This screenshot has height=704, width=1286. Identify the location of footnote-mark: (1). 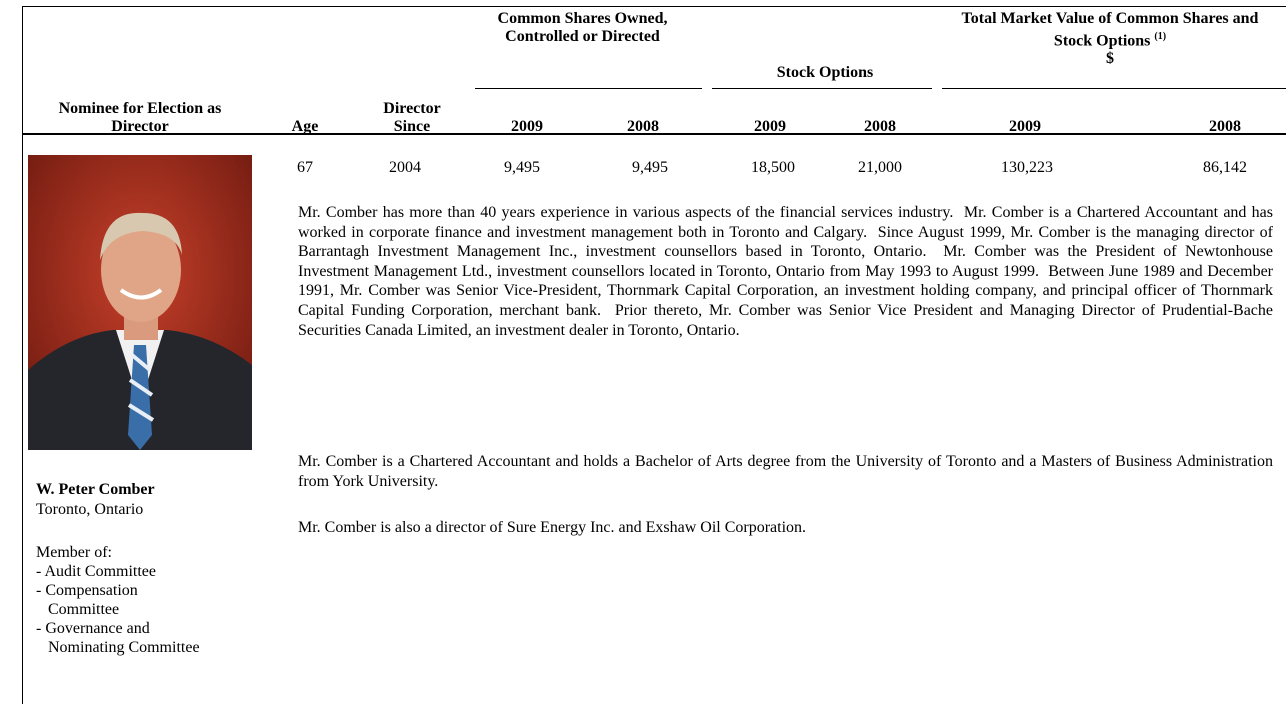
(1160, 36).